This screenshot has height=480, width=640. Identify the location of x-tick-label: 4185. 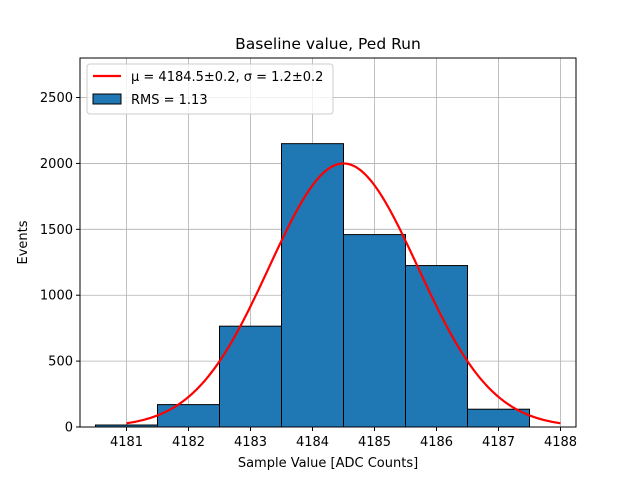
(374, 442).